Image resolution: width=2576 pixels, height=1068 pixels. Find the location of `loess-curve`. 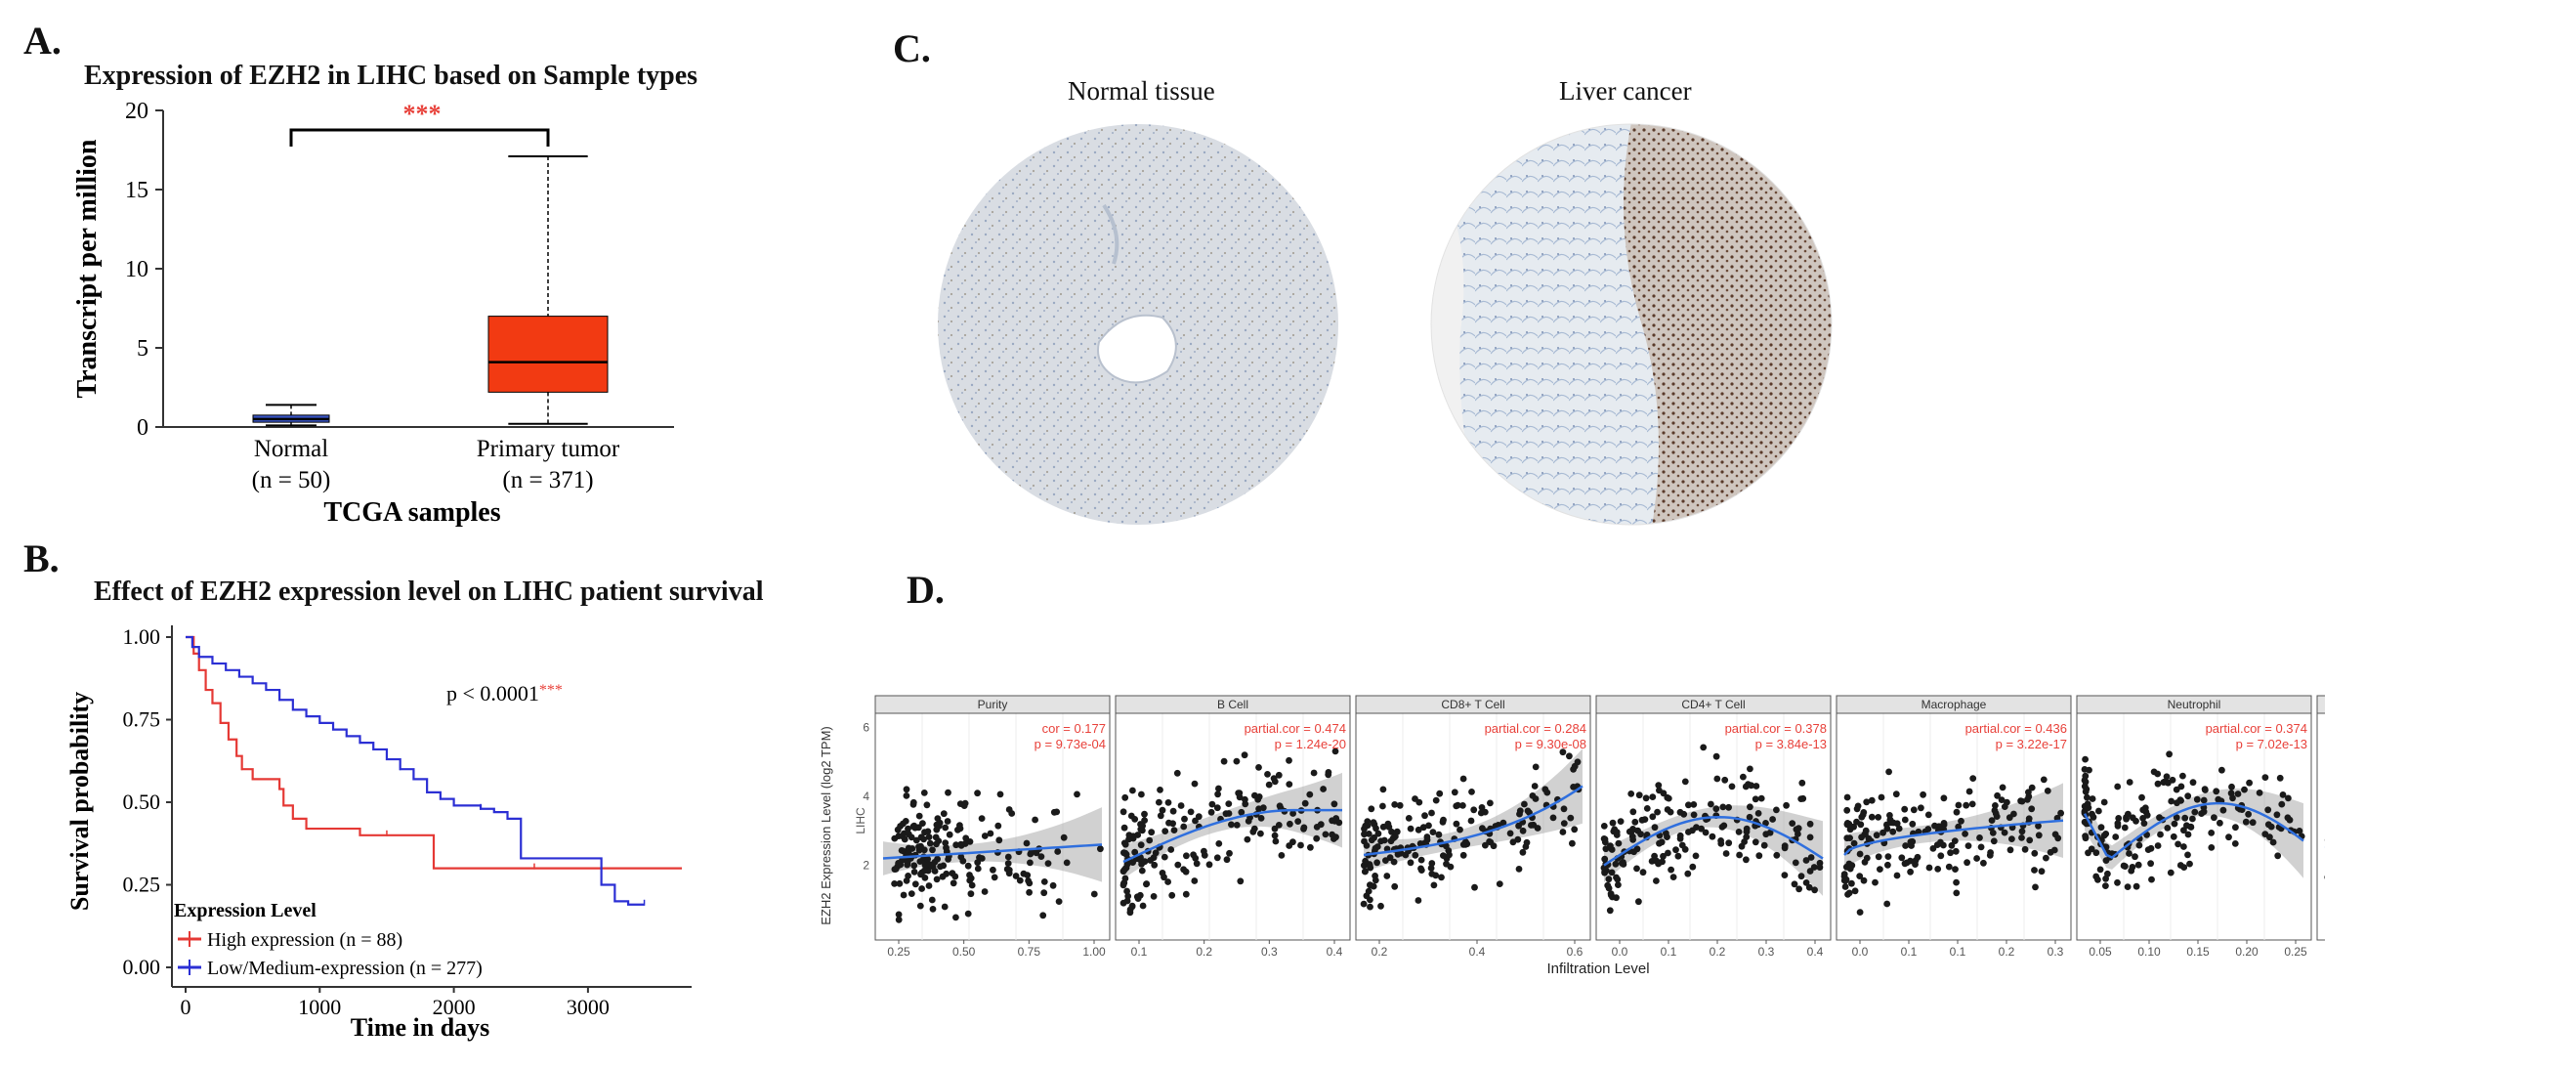

loess-curve is located at coordinates (1953, 837).